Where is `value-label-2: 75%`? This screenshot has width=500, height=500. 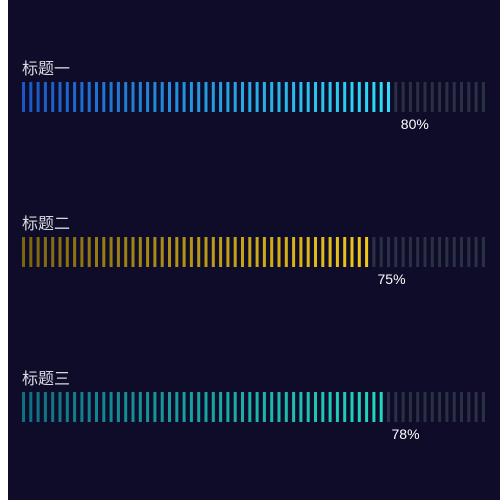 value-label-2: 75% is located at coordinates (392, 279).